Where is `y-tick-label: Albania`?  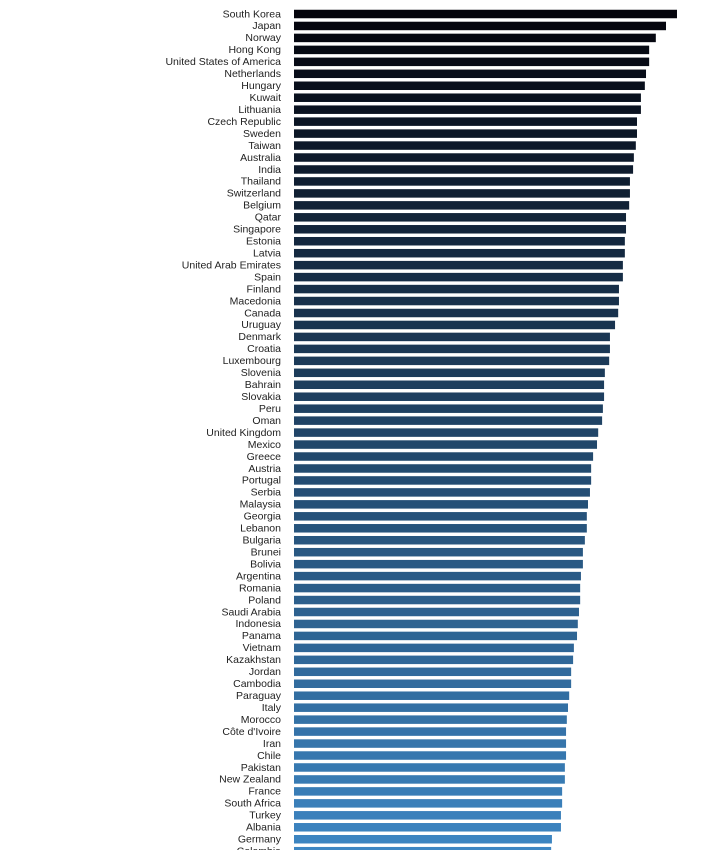 y-tick-label: Albania is located at coordinates (263, 828).